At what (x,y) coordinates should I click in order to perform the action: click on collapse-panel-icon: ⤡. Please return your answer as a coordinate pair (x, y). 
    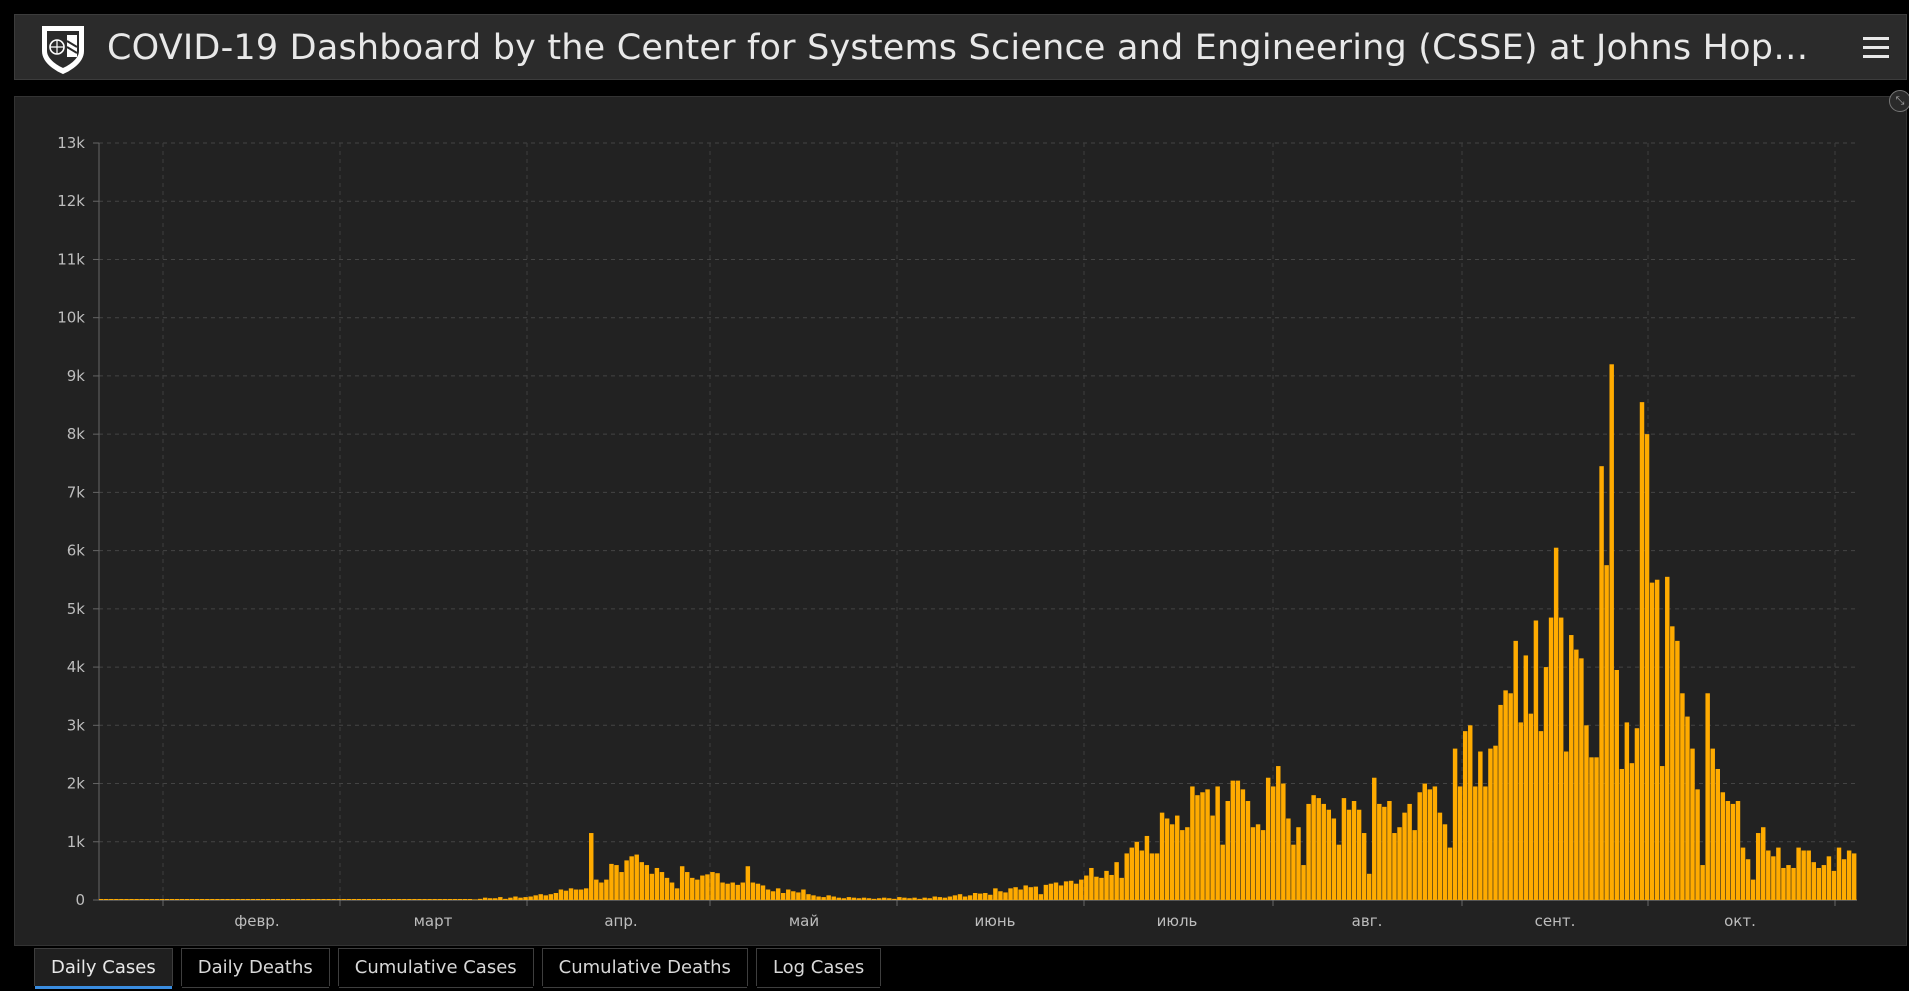
    Looking at the image, I should click on (1899, 101).